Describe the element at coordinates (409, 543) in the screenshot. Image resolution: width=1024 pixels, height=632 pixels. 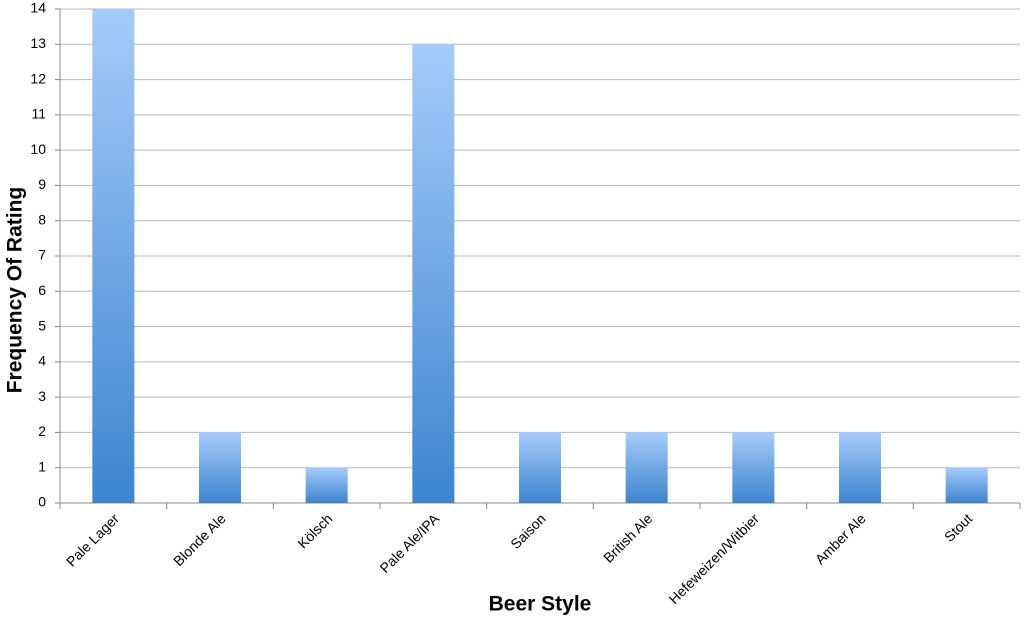
I see `x-tick-label: Pale Ale/IPA` at that location.